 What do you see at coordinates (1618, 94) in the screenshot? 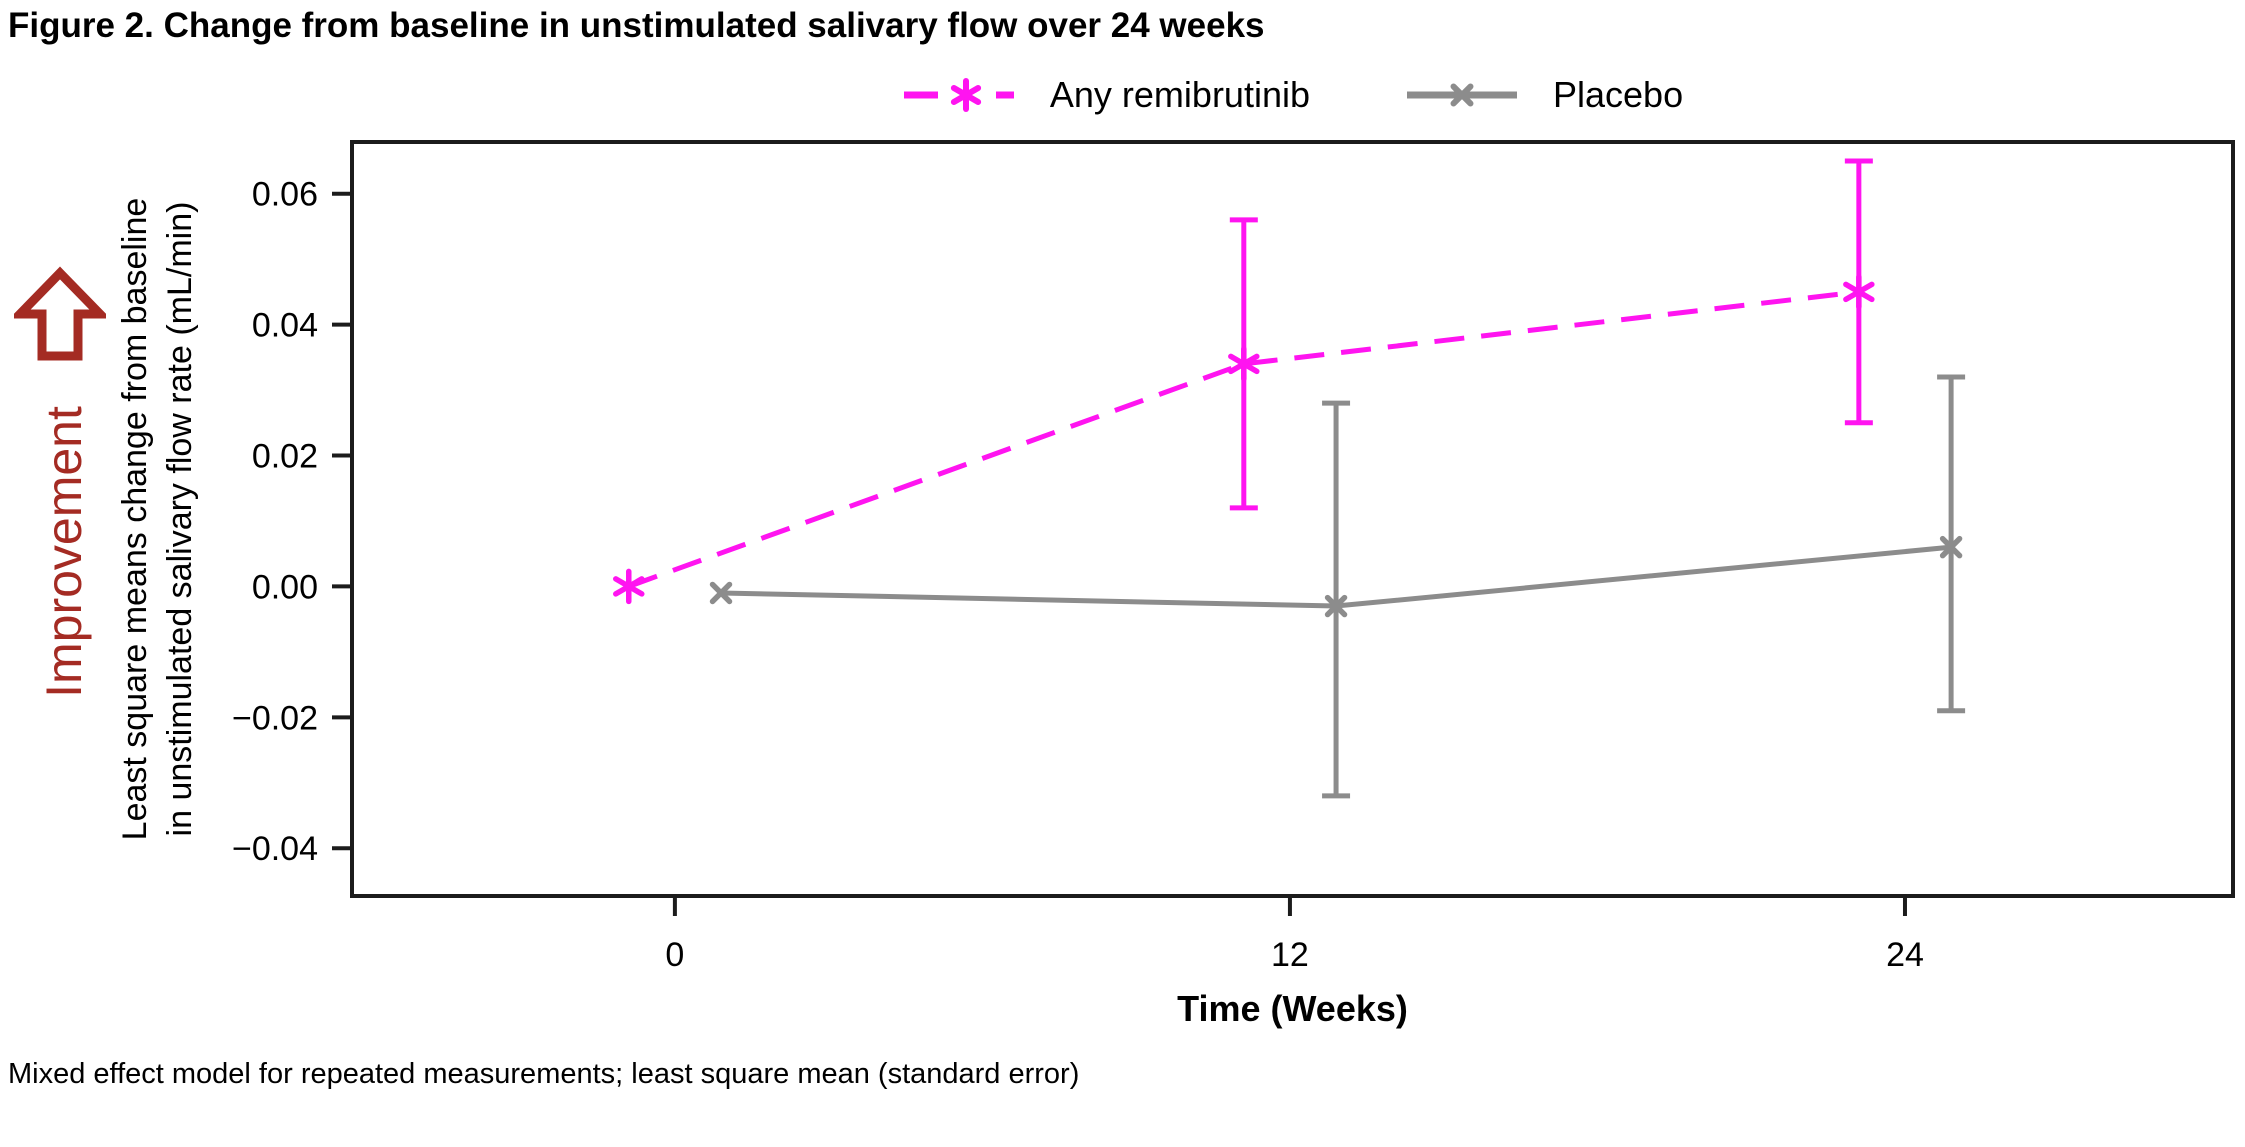
I see `legend-label-placebo: Placebo` at bounding box center [1618, 94].